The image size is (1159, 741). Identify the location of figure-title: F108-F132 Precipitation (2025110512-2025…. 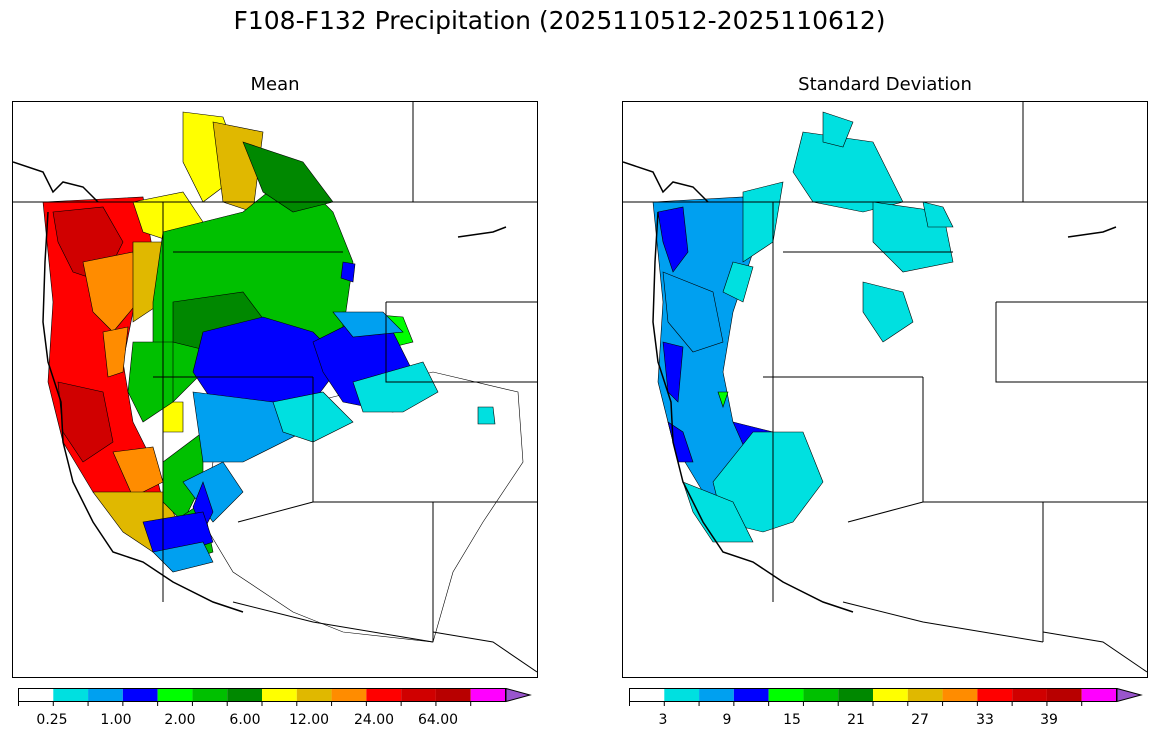
(559, 20).